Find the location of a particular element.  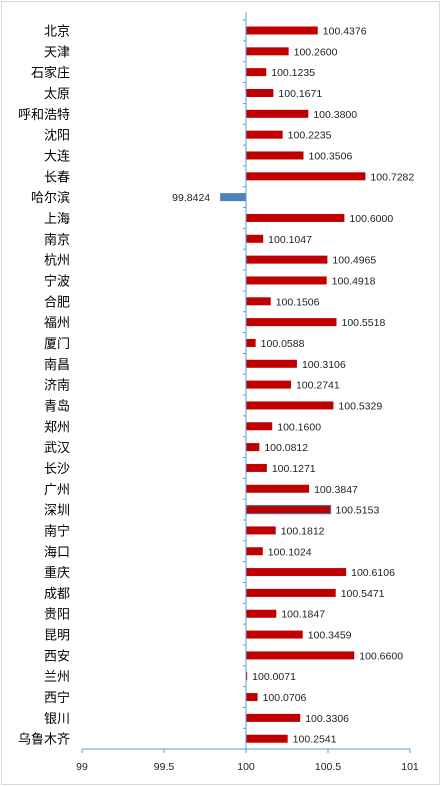

value-label: 100.3800 is located at coordinates (335, 115).